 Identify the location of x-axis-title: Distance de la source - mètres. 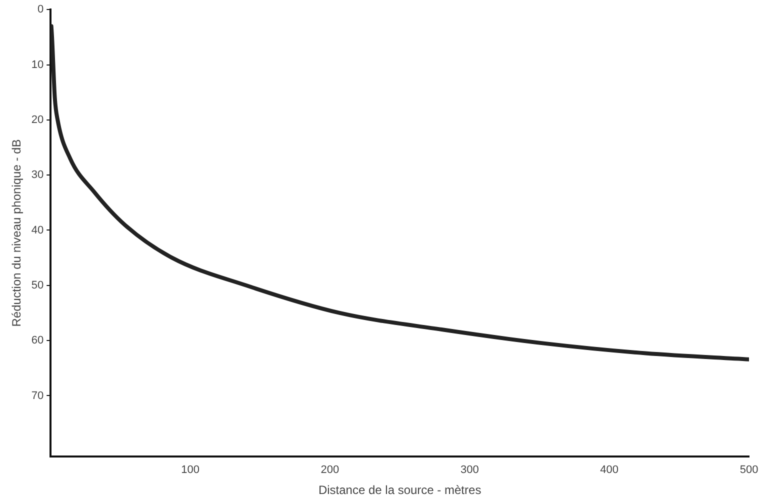
(400, 490).